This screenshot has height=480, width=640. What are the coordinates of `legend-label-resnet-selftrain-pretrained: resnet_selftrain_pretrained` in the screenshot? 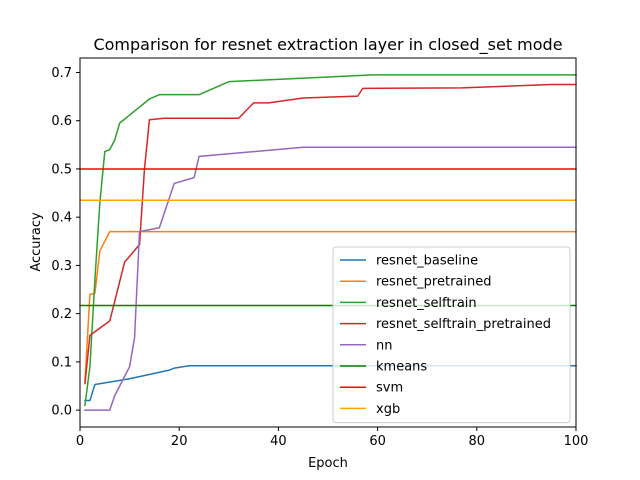 It's located at (463, 324).